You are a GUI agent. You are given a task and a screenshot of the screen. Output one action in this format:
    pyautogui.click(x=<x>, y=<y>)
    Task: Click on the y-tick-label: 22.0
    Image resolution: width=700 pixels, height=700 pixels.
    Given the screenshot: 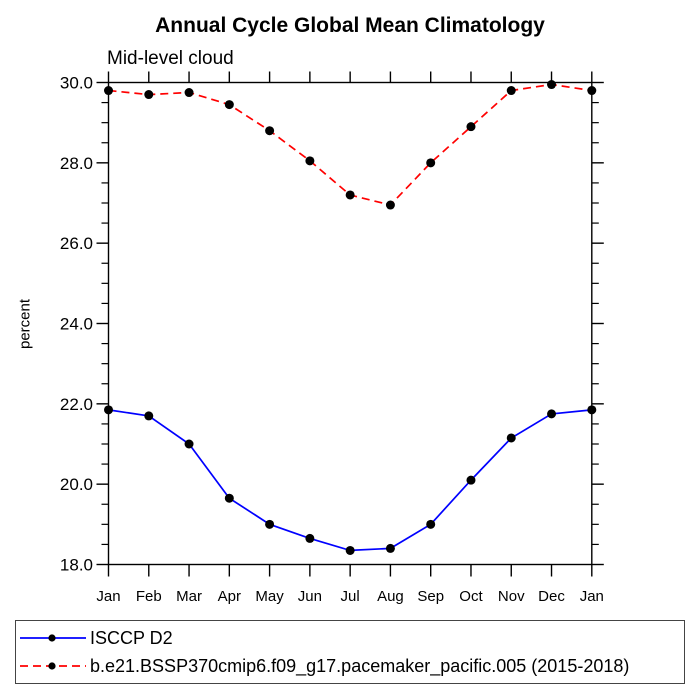 What is the action you would take?
    pyautogui.click(x=76, y=404)
    